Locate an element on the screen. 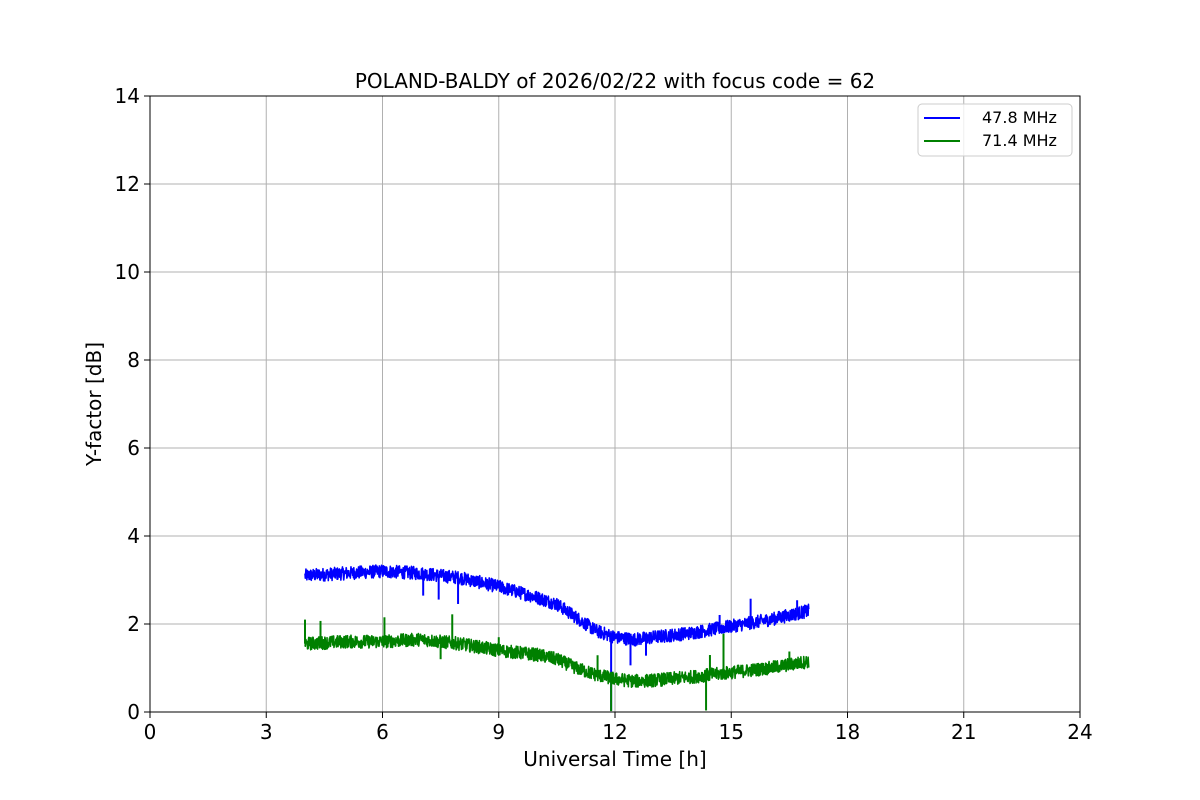  y-axis-label: Y-factor [dB] is located at coordinates (94, 404).